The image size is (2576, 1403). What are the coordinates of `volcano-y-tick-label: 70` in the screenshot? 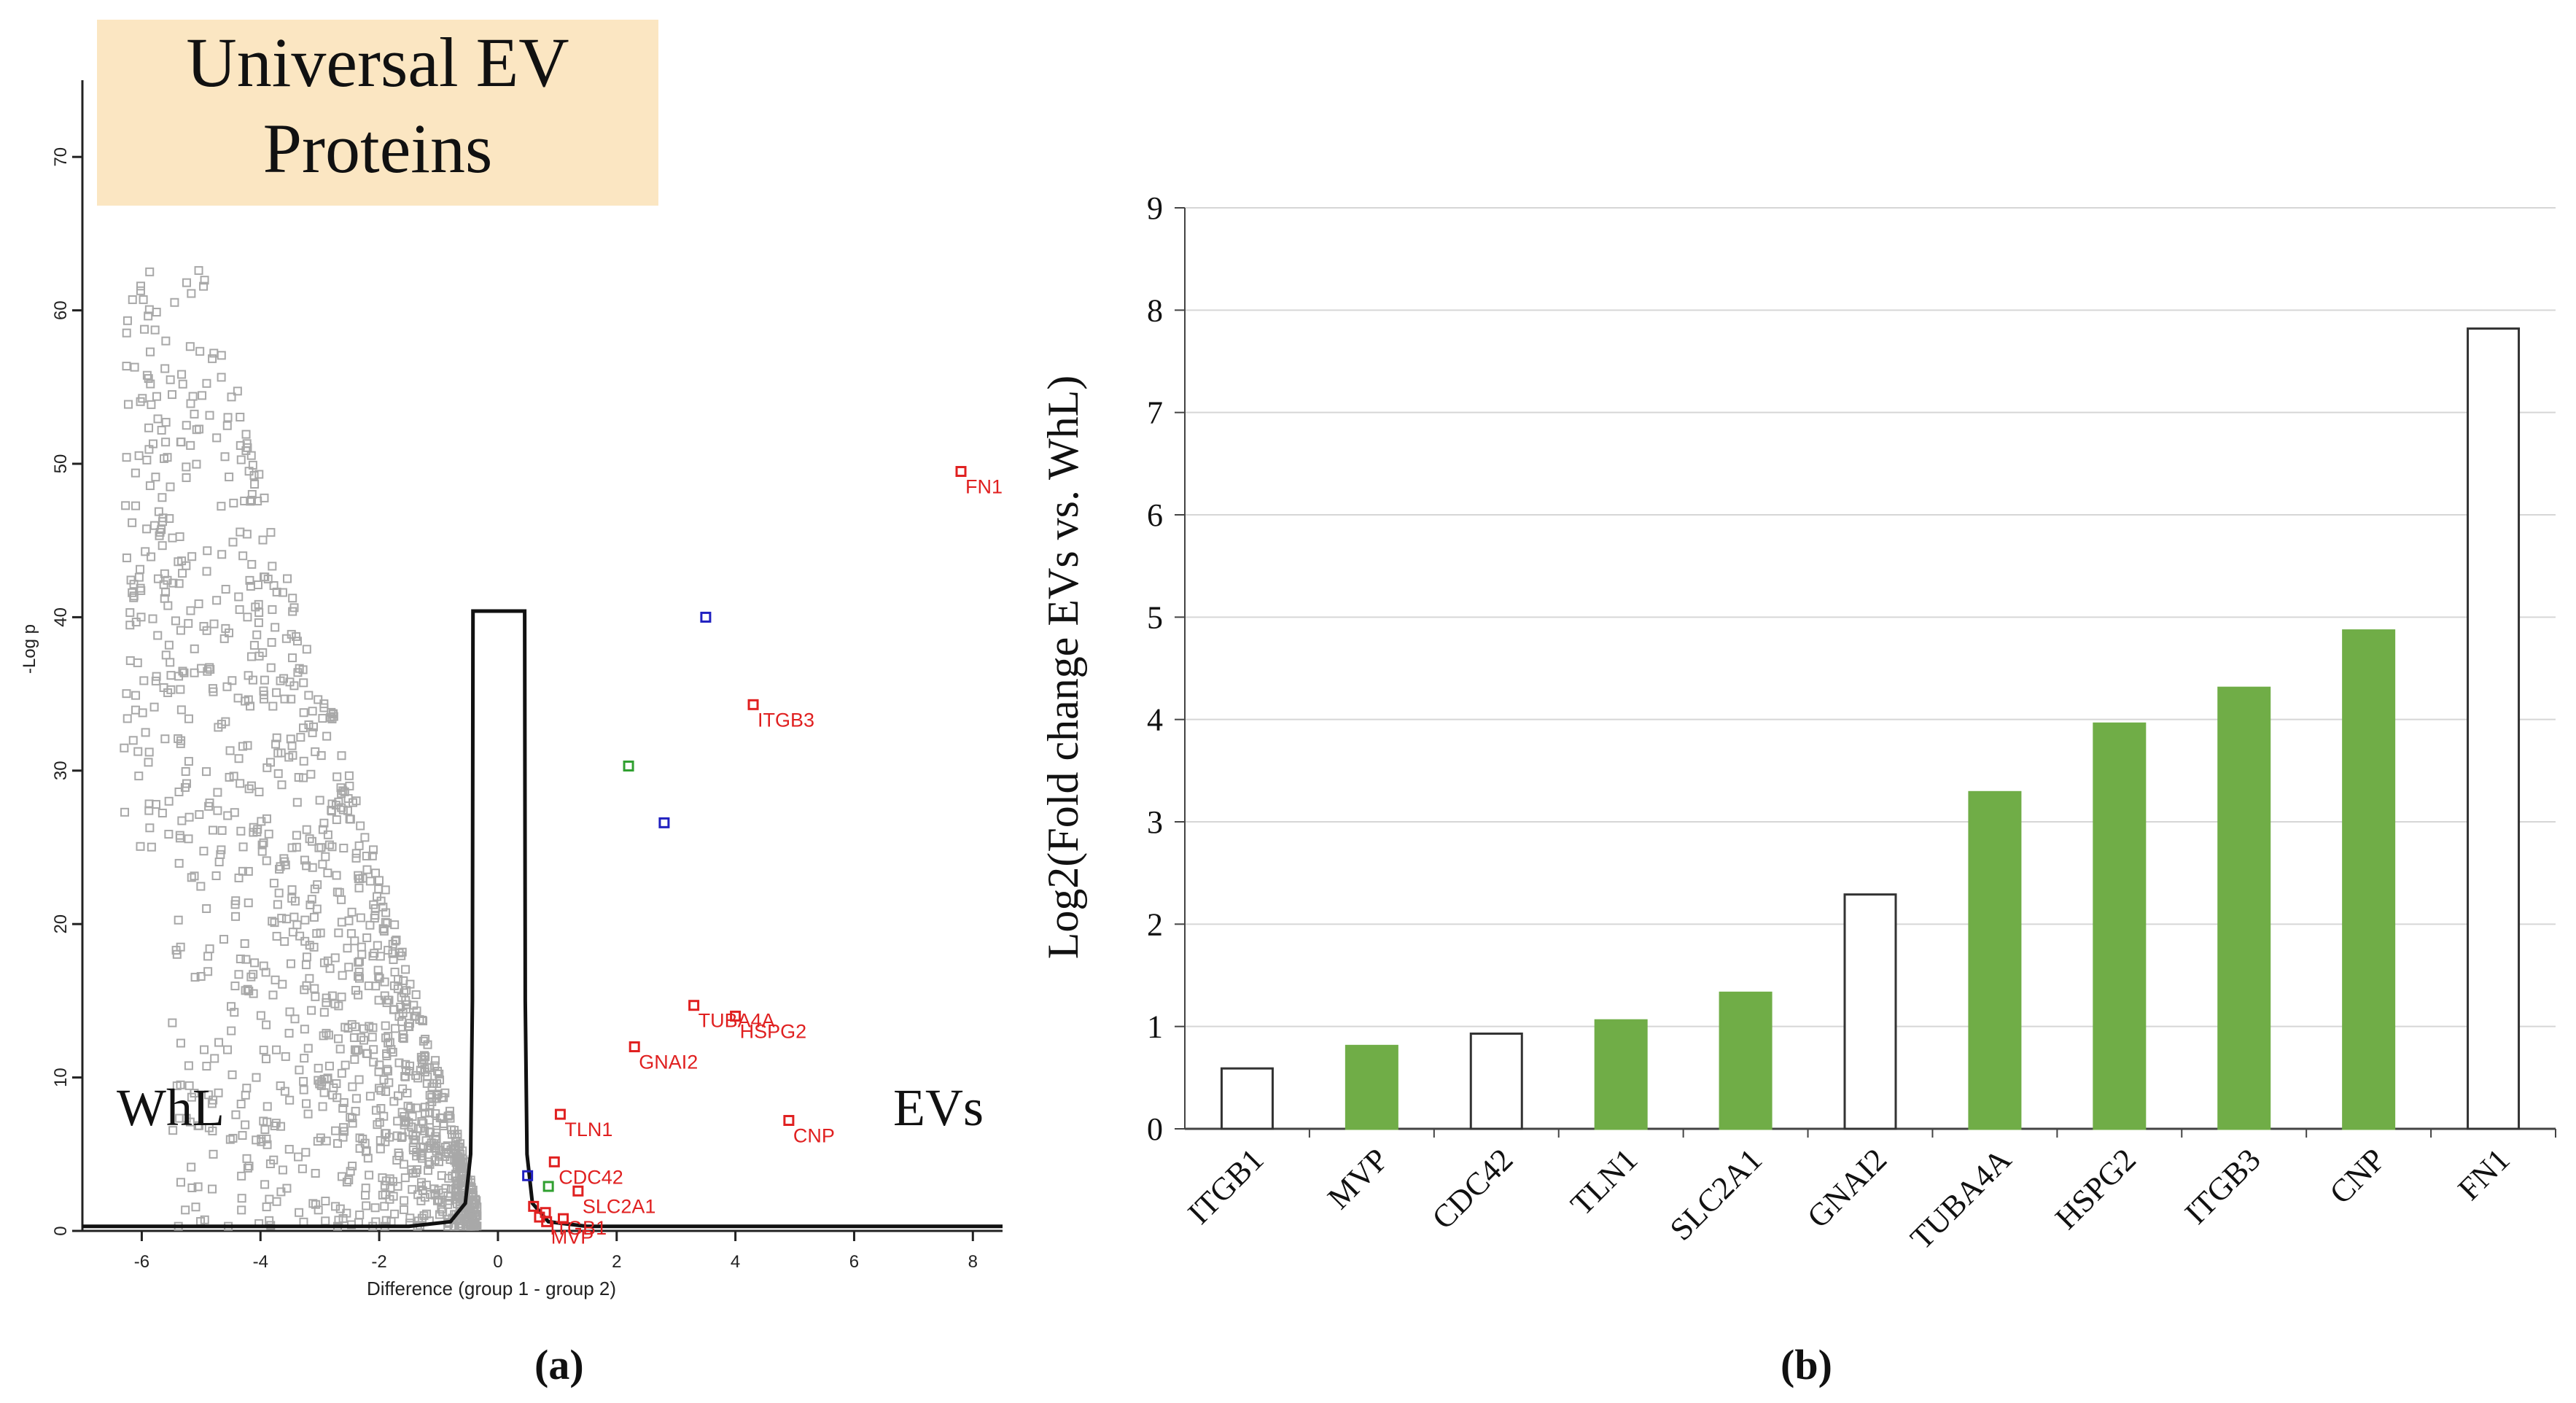 It's located at (61, 157).